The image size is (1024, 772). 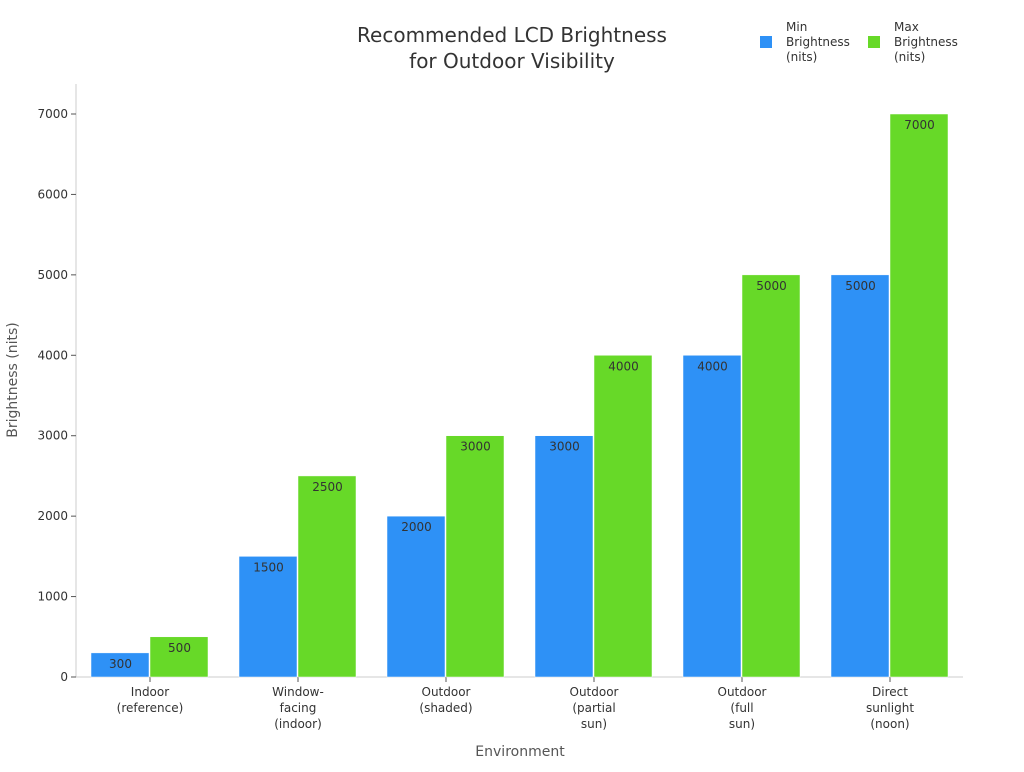 I want to click on x-tick-label: sunlight, so click(x=890, y=708).